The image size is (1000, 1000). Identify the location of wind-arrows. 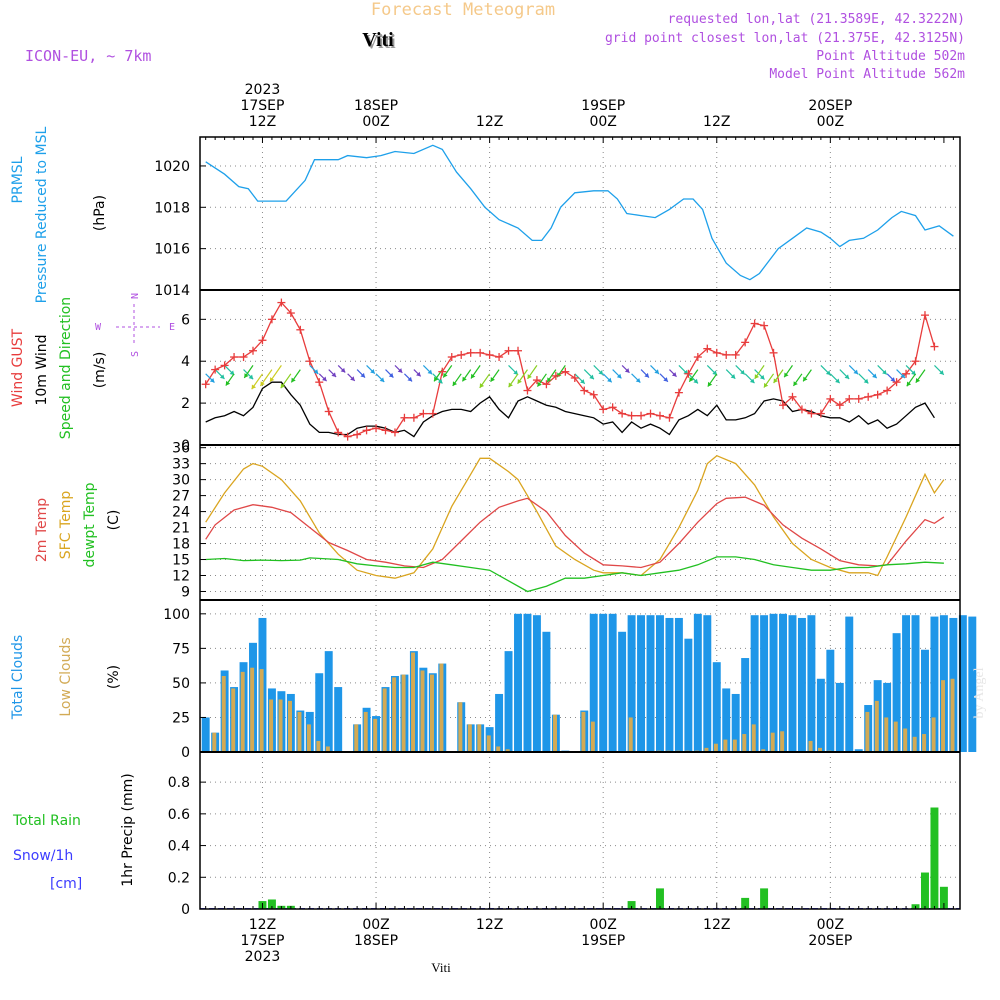
(575, 377).